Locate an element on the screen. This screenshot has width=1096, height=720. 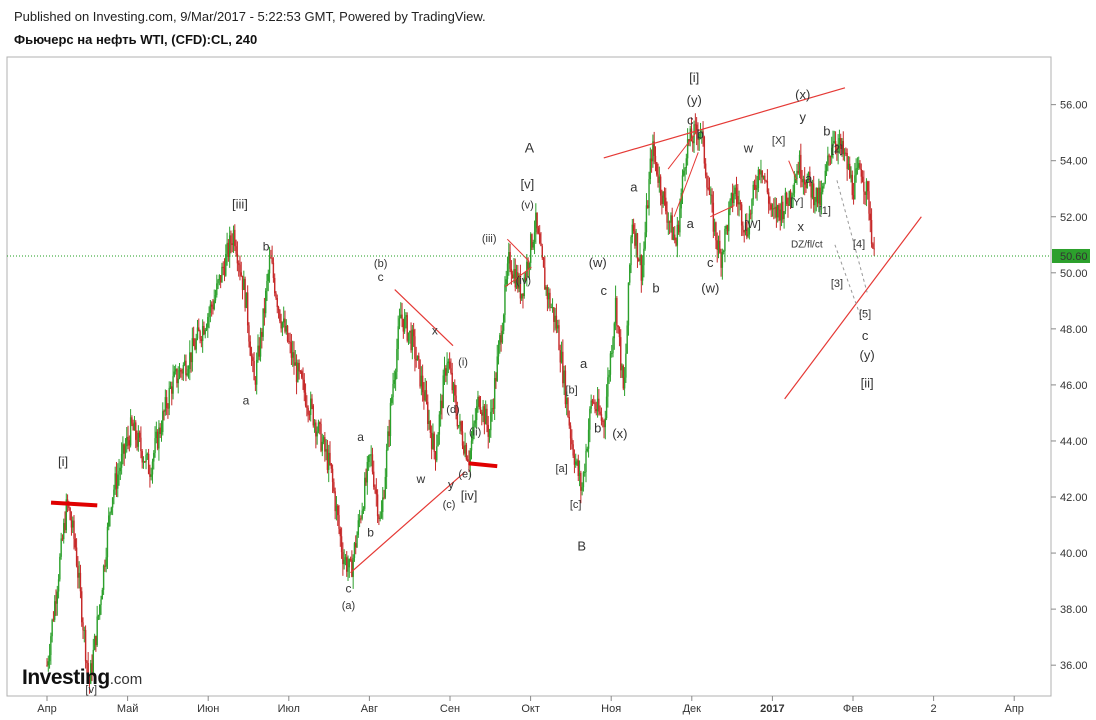
wave-label: [5] is located at coordinates (865, 315).